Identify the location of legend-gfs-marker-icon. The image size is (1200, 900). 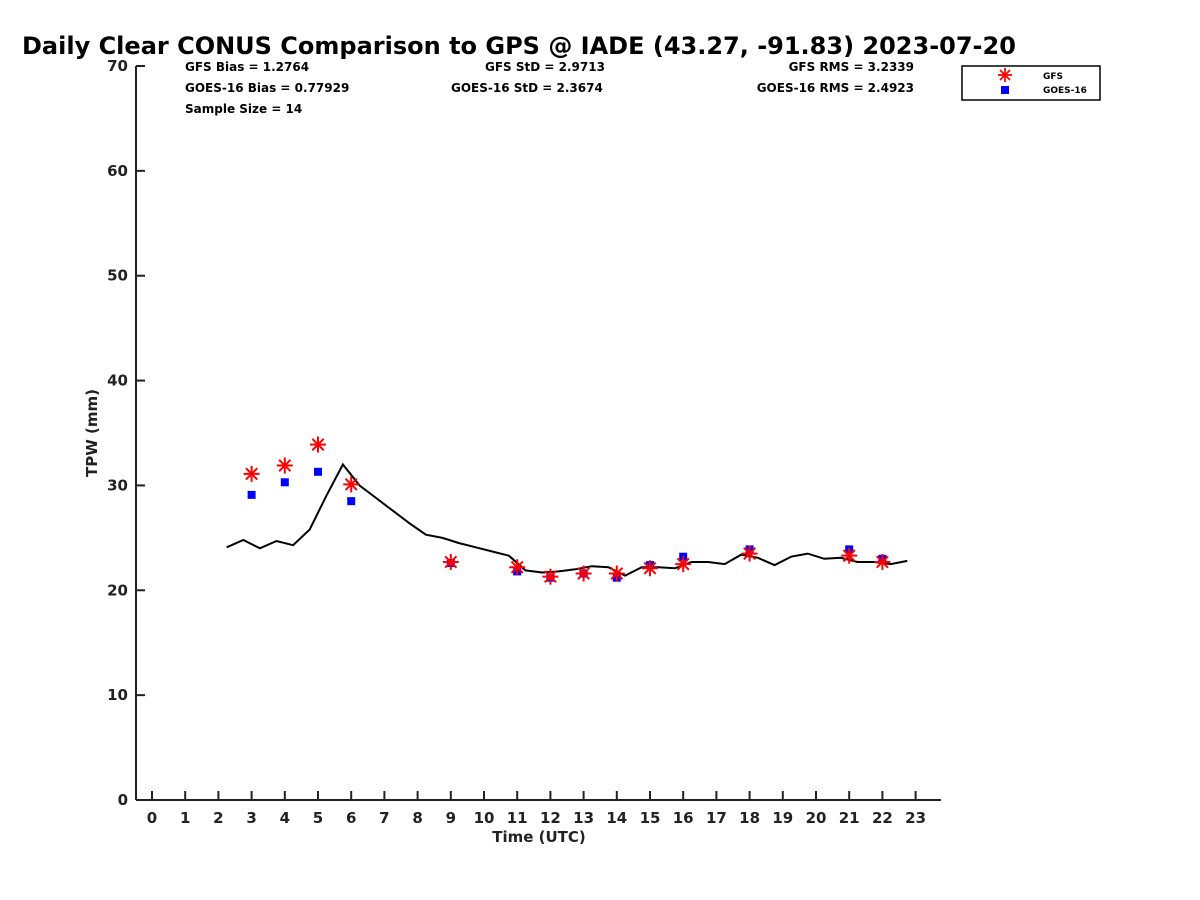
(1005, 75).